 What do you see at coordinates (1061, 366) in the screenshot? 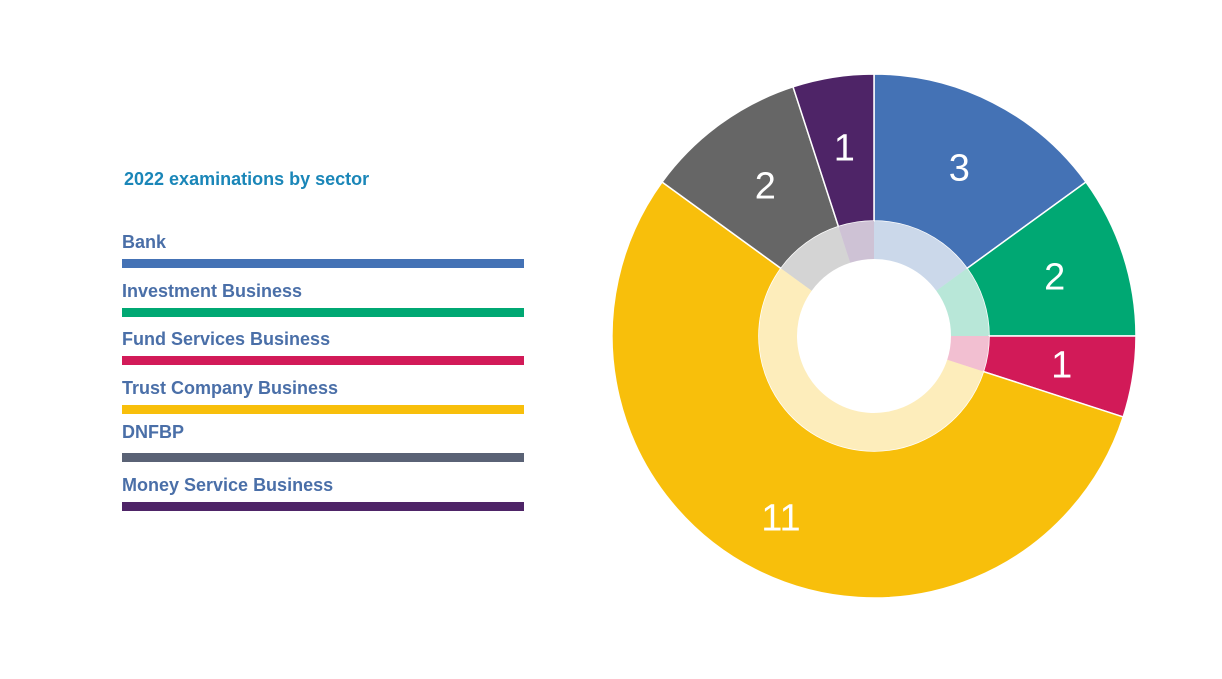
I see `slice-label-fund-services-business: 1` at bounding box center [1061, 366].